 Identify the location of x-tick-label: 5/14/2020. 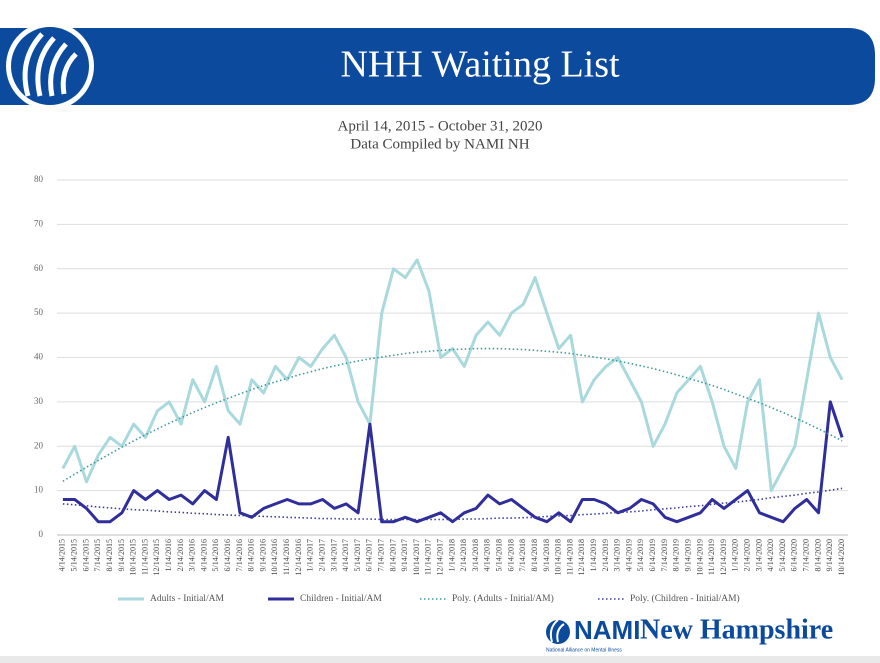
(782, 555).